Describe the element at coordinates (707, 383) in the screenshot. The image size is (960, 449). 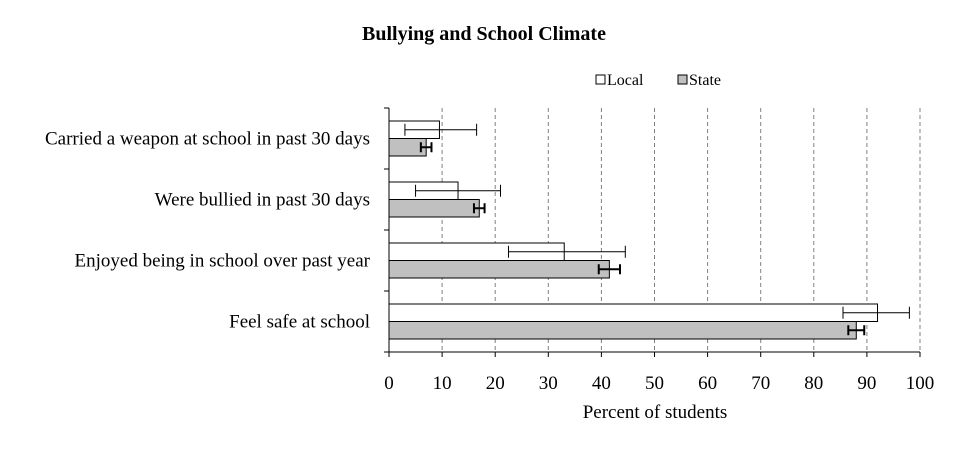
I see `x-tick-label-60: 60` at that location.